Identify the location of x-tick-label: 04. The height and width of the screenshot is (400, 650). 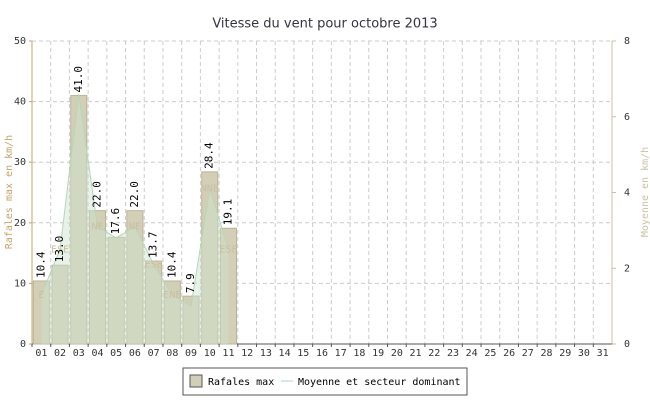
(97, 353).